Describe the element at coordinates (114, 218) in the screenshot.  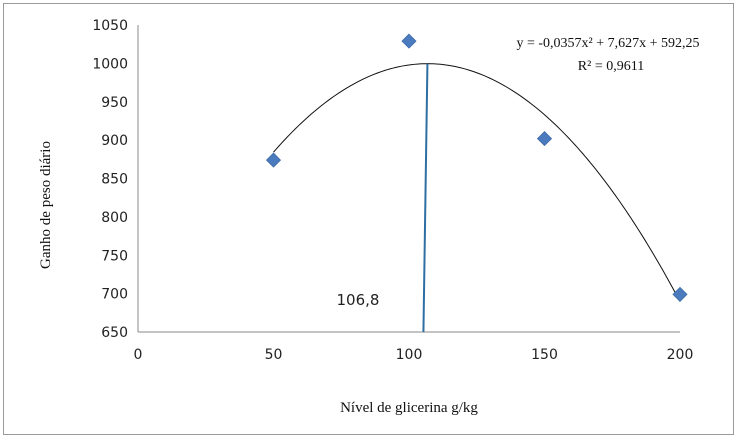
I see `y-tick-label: 800` at that location.